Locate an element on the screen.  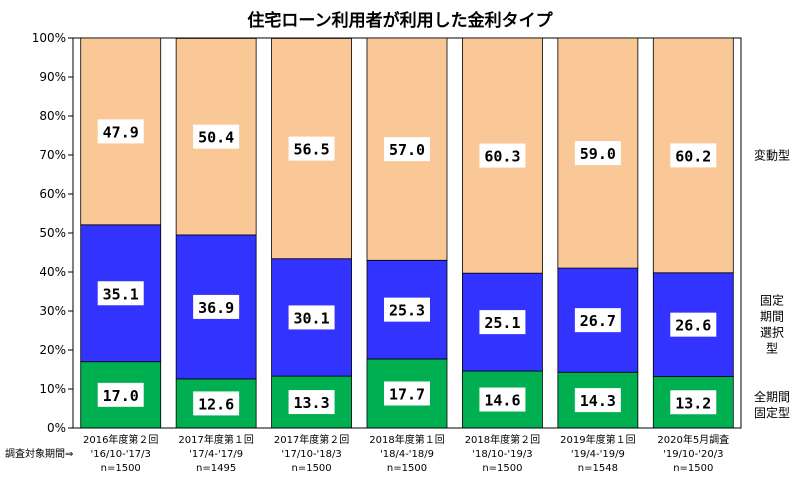
data-label: 36.9 is located at coordinates (216, 308).